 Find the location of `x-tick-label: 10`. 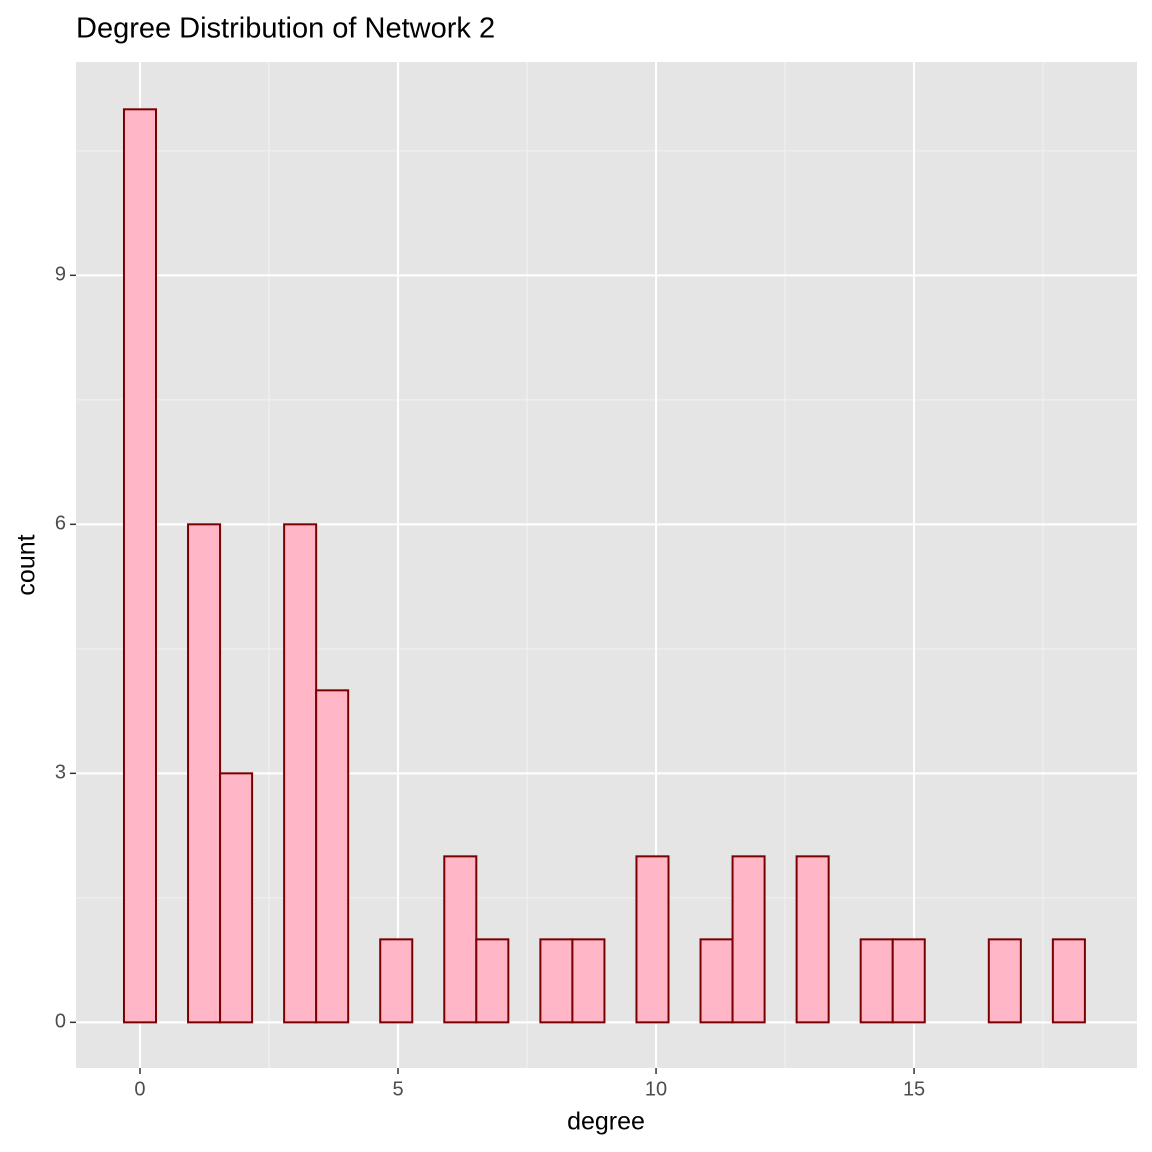

x-tick-label: 10 is located at coordinates (656, 1089).